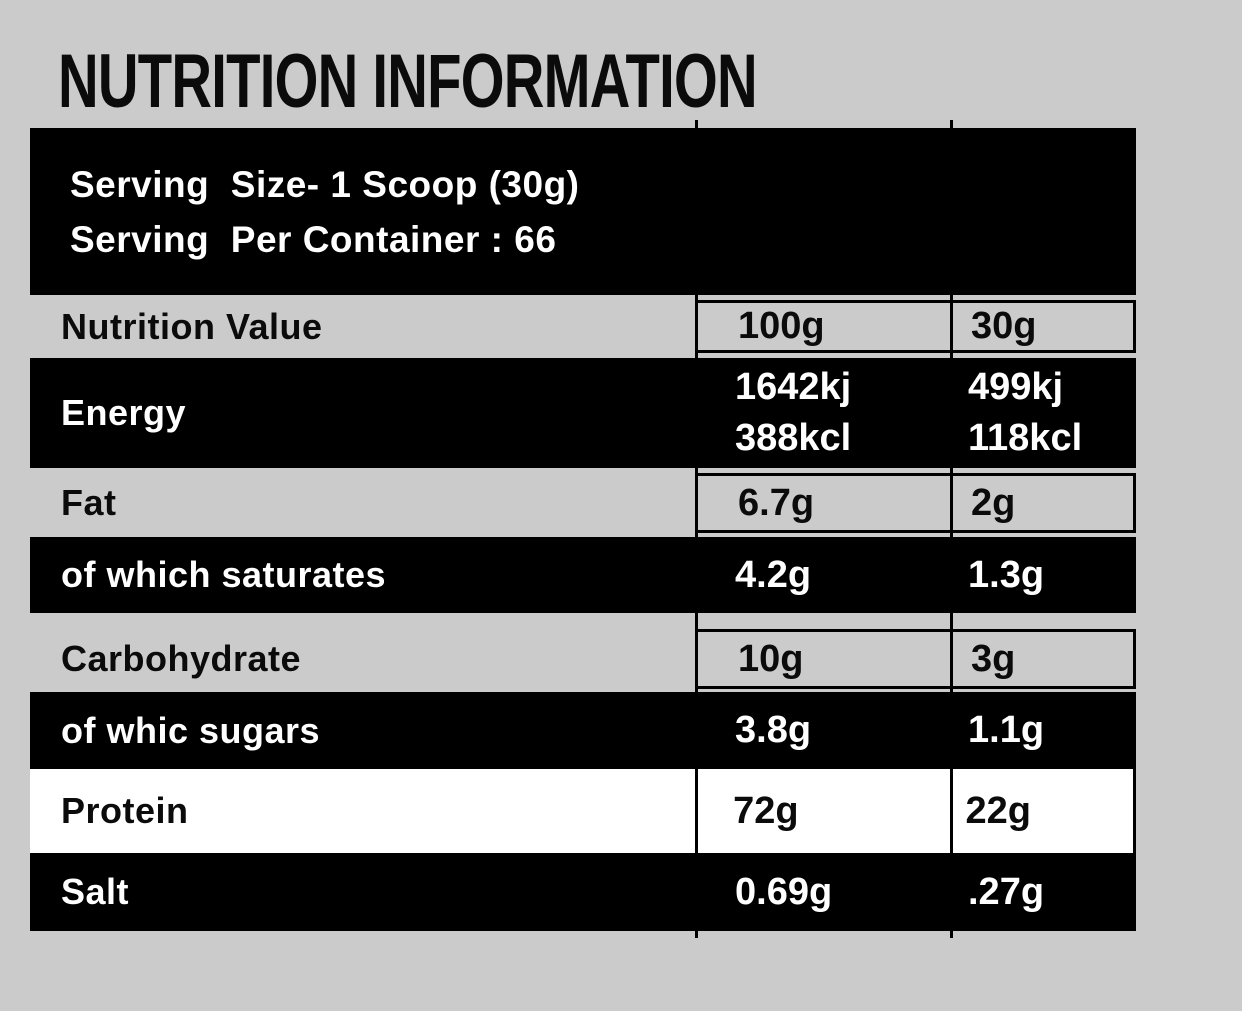  What do you see at coordinates (192, 326) in the screenshot?
I see `header-nutrition-value: Nutrition Value` at bounding box center [192, 326].